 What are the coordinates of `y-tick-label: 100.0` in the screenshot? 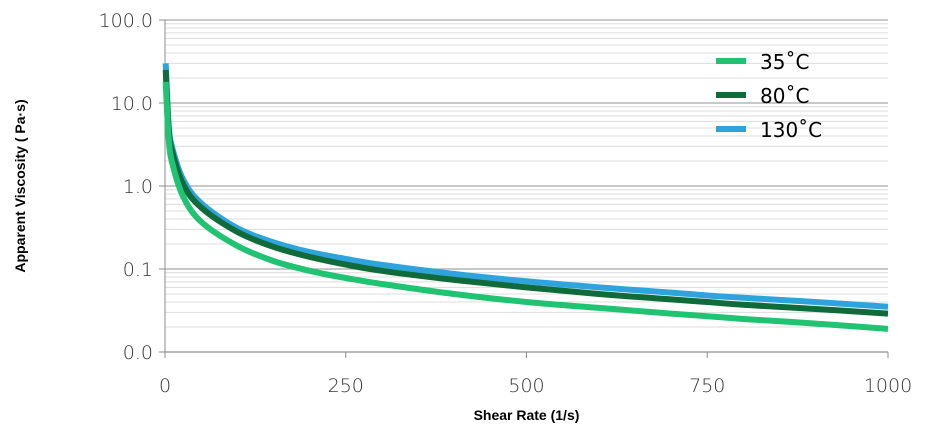 It's located at (126, 21).